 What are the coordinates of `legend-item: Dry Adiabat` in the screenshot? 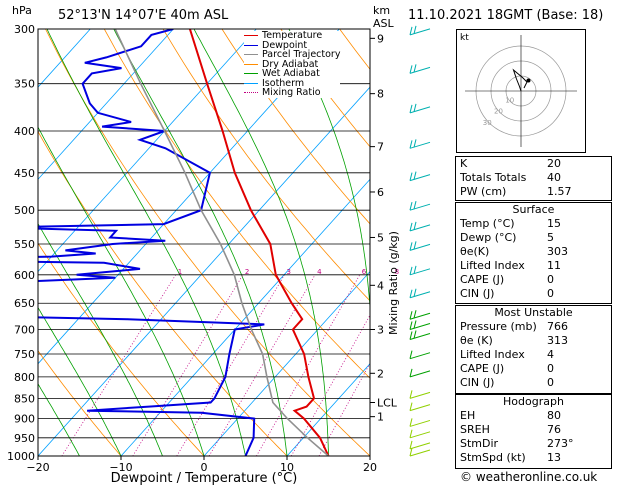 It's located at (292, 64).